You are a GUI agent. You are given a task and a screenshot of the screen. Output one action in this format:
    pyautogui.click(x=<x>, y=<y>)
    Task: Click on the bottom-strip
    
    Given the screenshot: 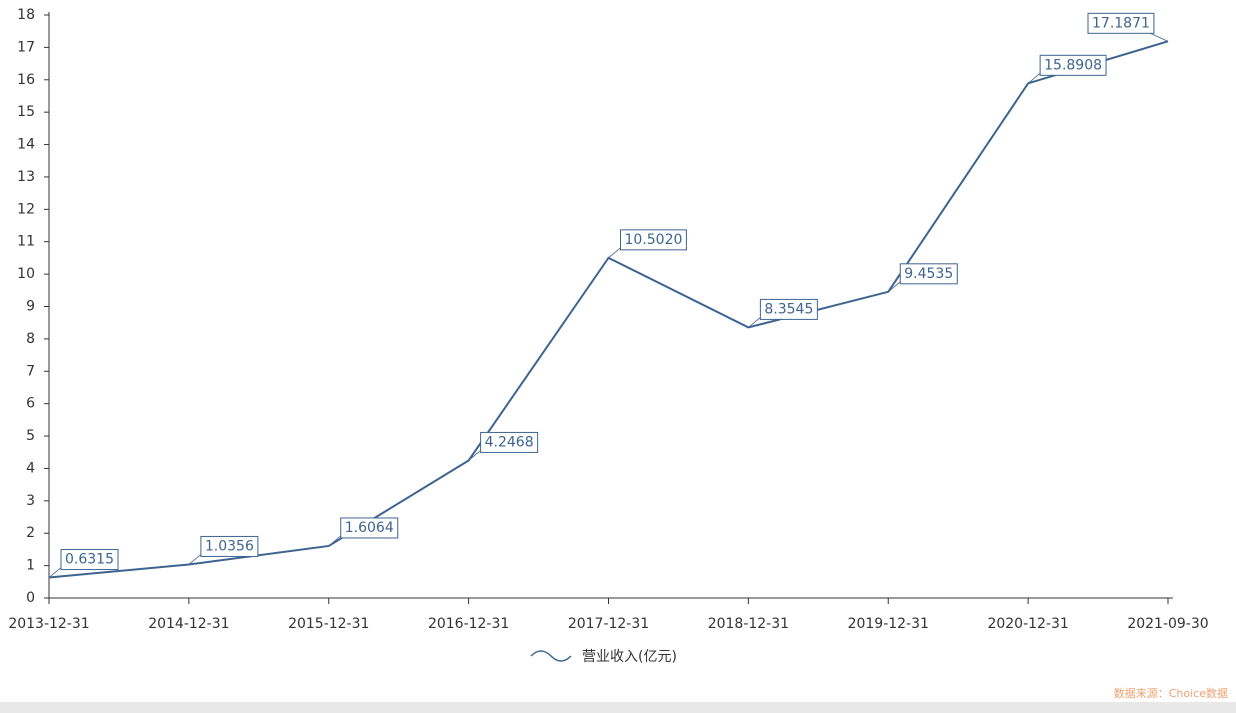 What is the action you would take?
    pyautogui.click(x=618, y=707)
    